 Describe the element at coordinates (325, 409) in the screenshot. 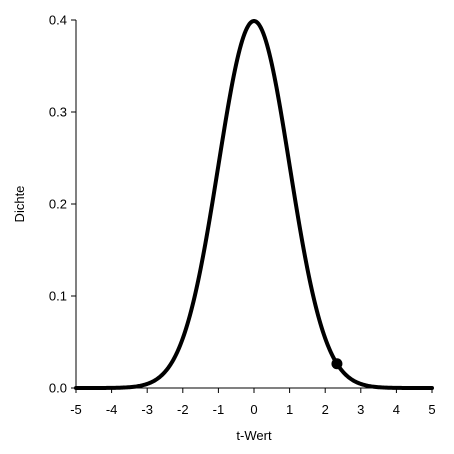

I see `x-tick-label: 2` at that location.